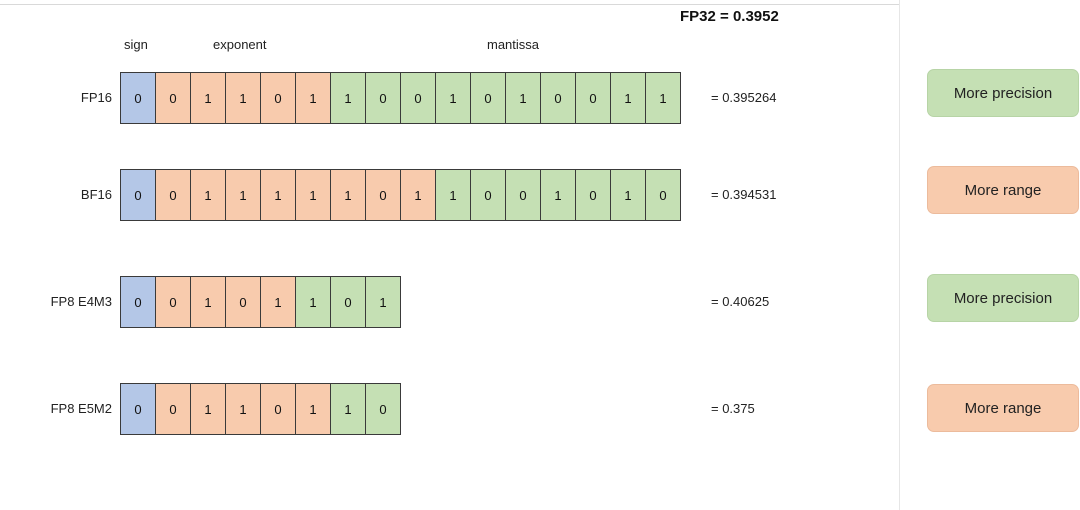  What do you see at coordinates (733, 408) in the screenshot?
I see `decoded-value: = 0.375` at bounding box center [733, 408].